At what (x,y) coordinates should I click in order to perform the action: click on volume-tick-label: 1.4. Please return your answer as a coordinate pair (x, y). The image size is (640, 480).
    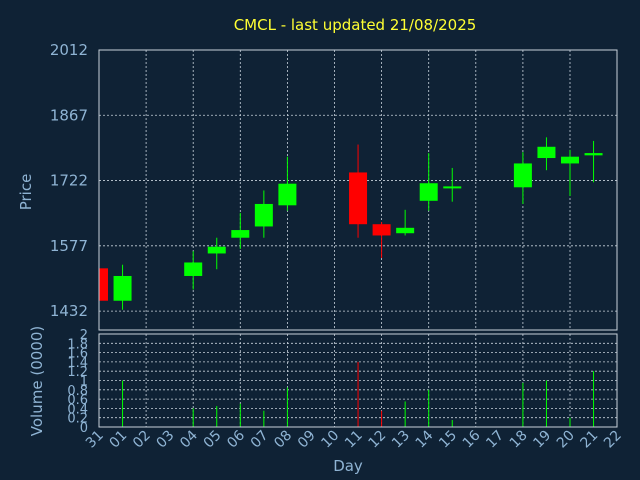
    Looking at the image, I should click on (77, 363).